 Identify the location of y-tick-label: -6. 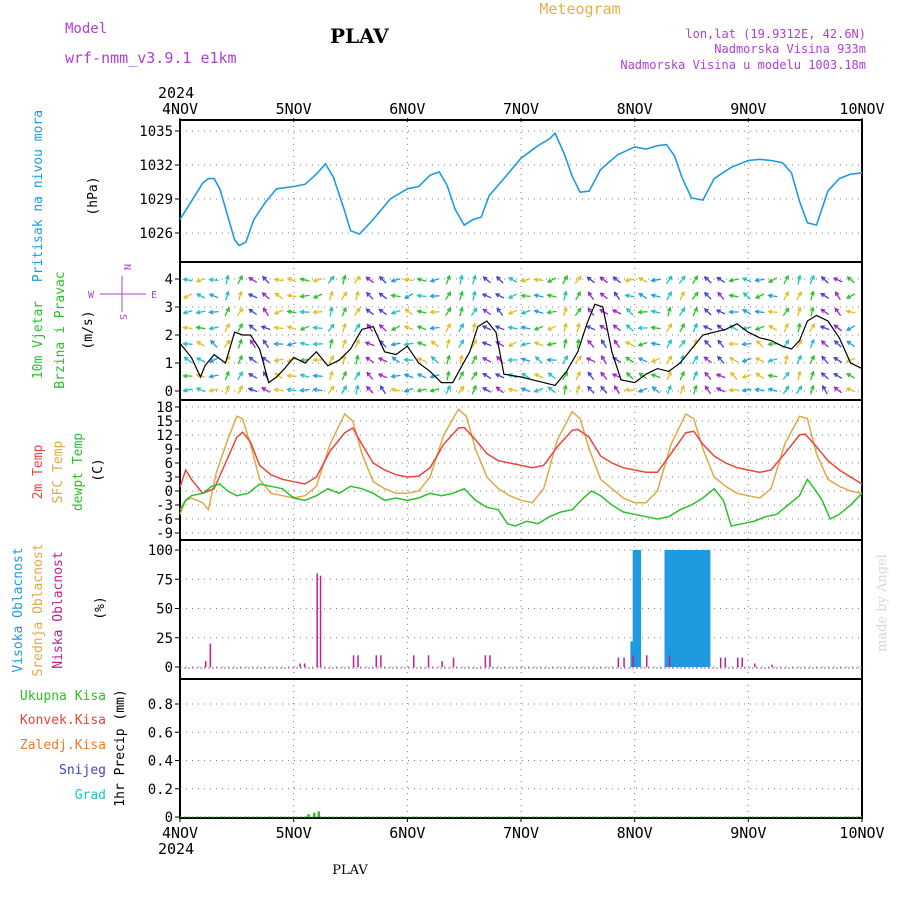
(164, 520).